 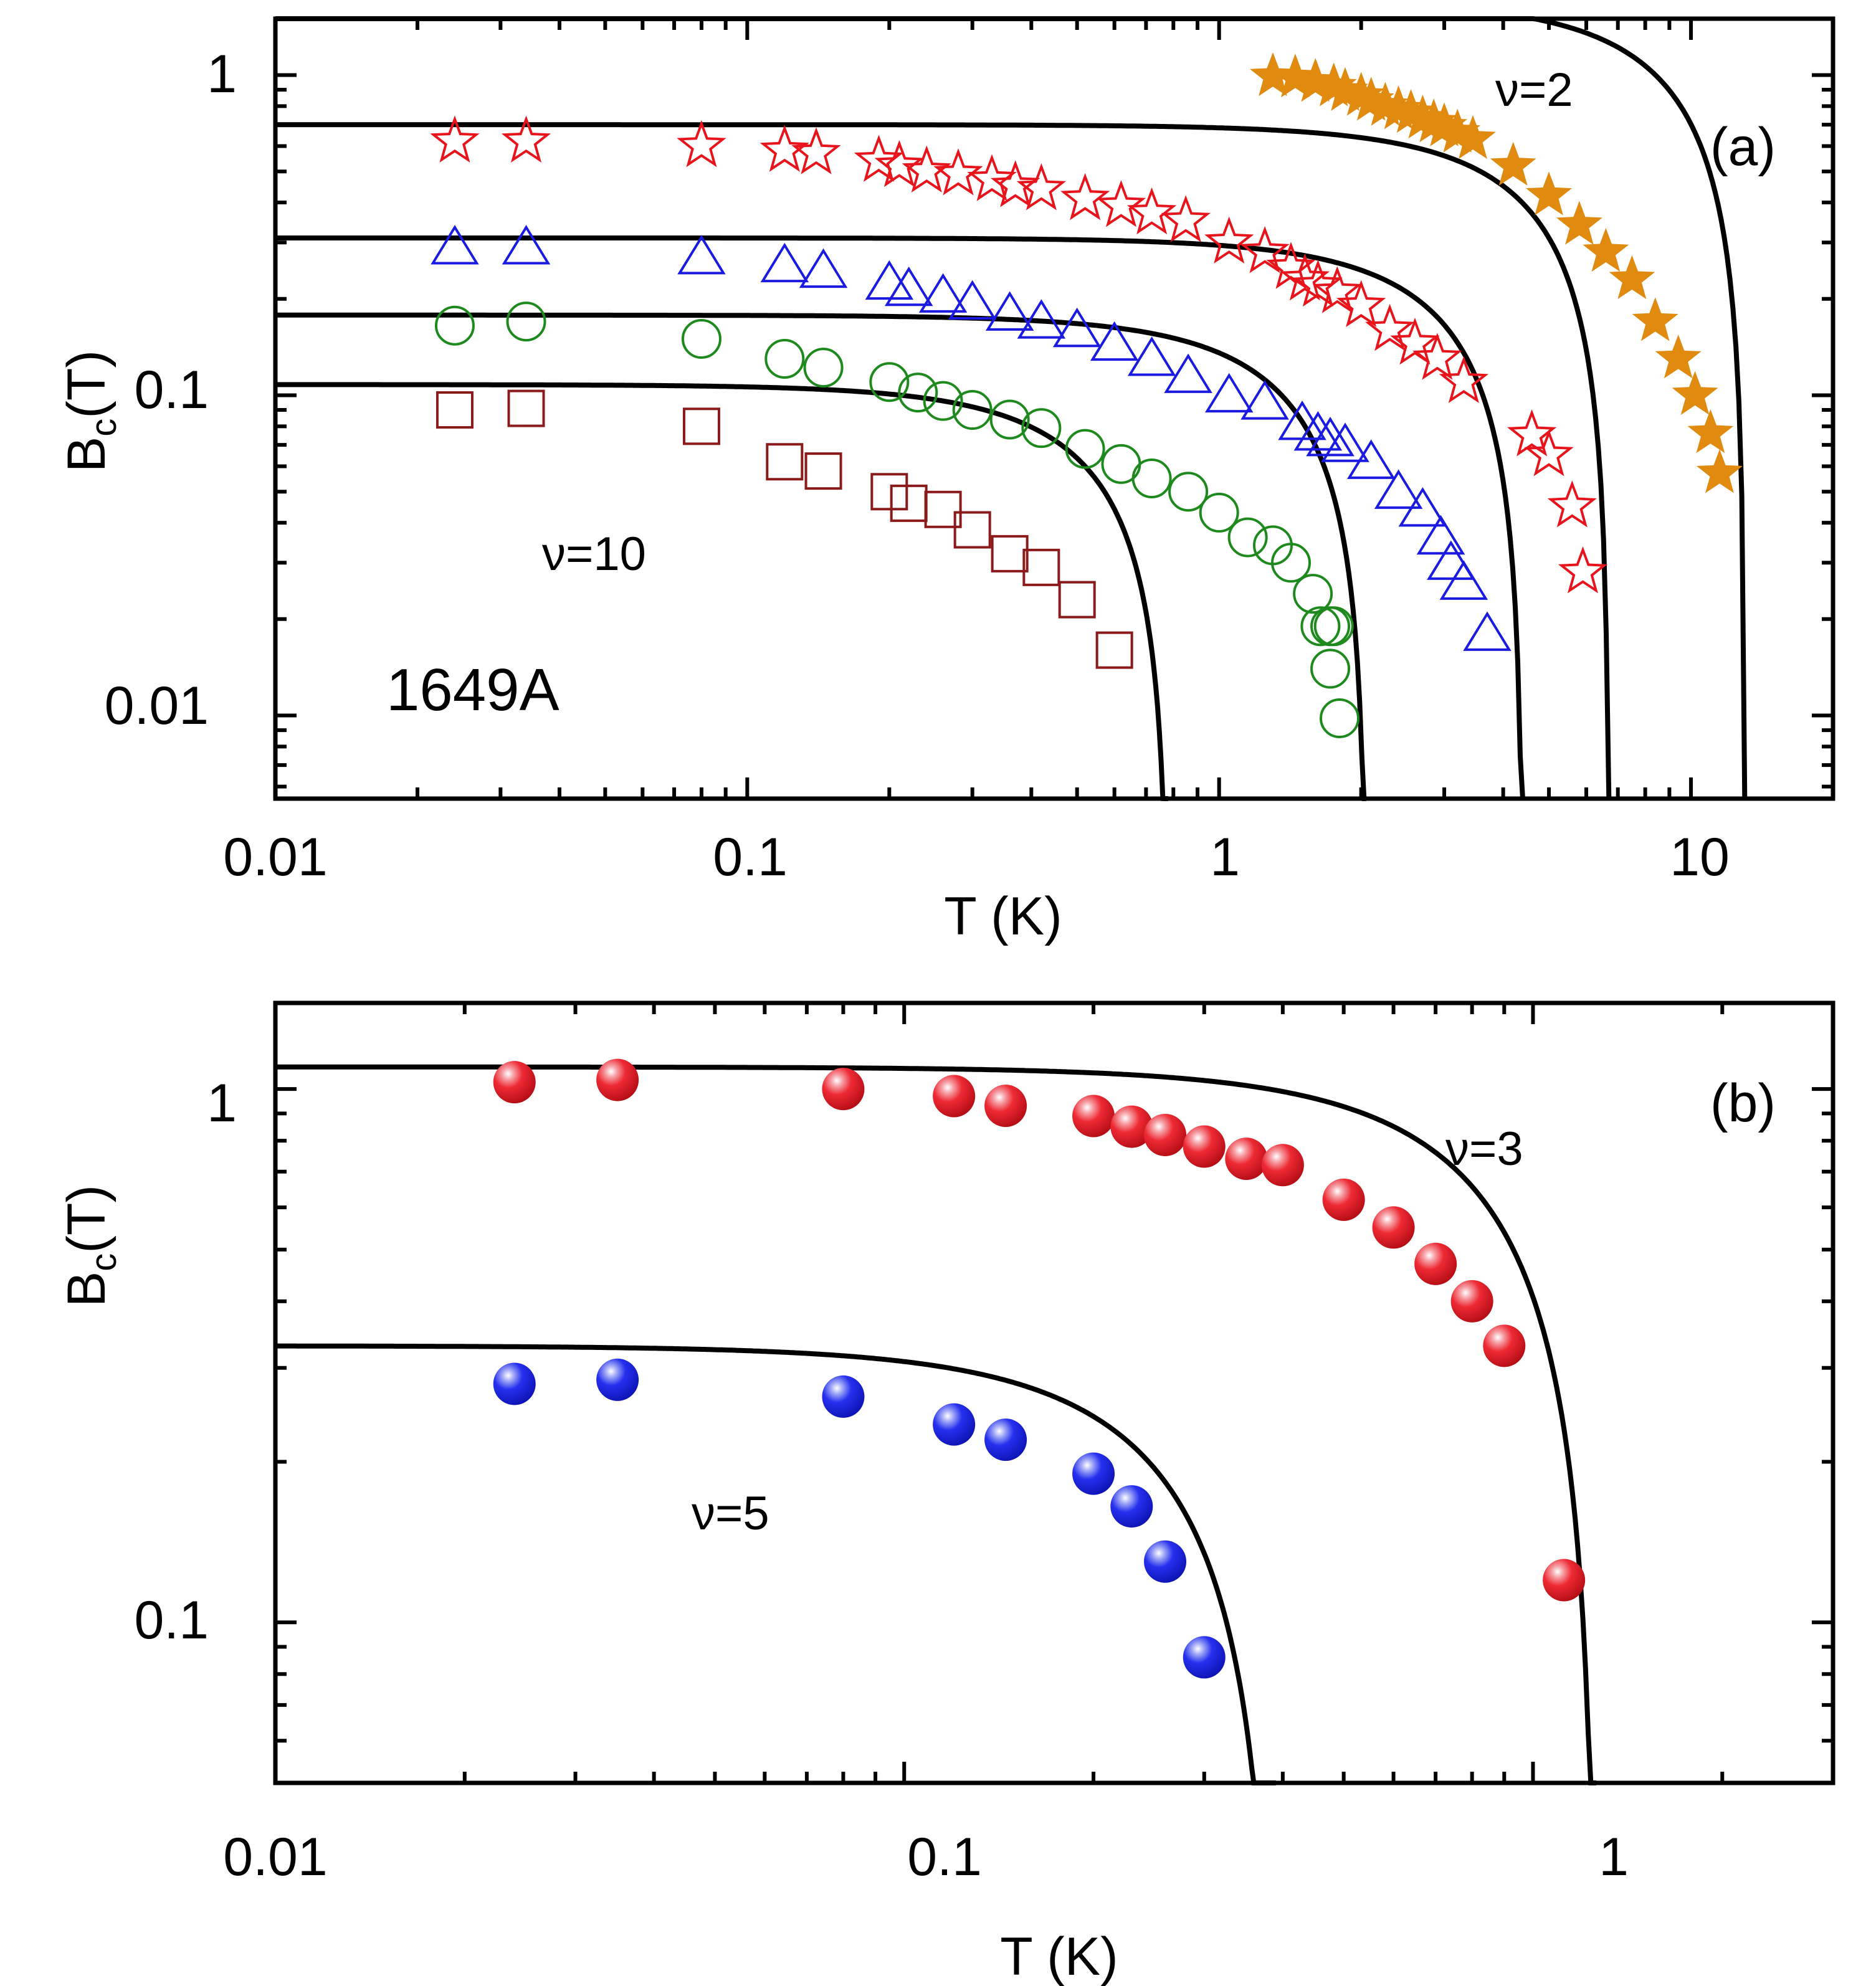 What do you see at coordinates (1743, 147) in the screenshot?
I see `panel-a-label: (a)` at bounding box center [1743, 147].